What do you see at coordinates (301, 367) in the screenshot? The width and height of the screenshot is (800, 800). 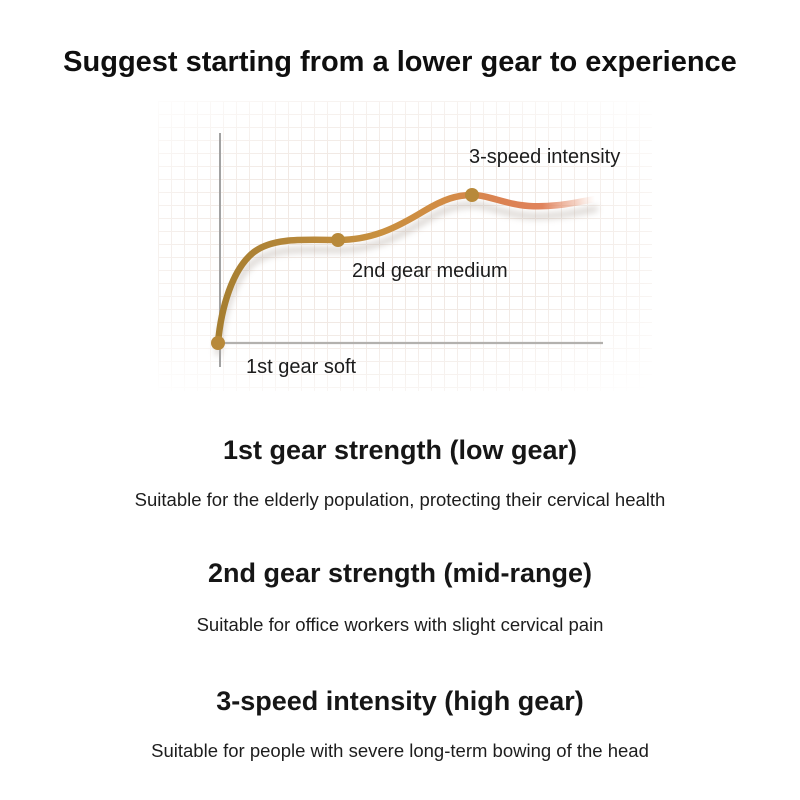 I see `point-label-1st-gear: 1st gear soft` at bounding box center [301, 367].